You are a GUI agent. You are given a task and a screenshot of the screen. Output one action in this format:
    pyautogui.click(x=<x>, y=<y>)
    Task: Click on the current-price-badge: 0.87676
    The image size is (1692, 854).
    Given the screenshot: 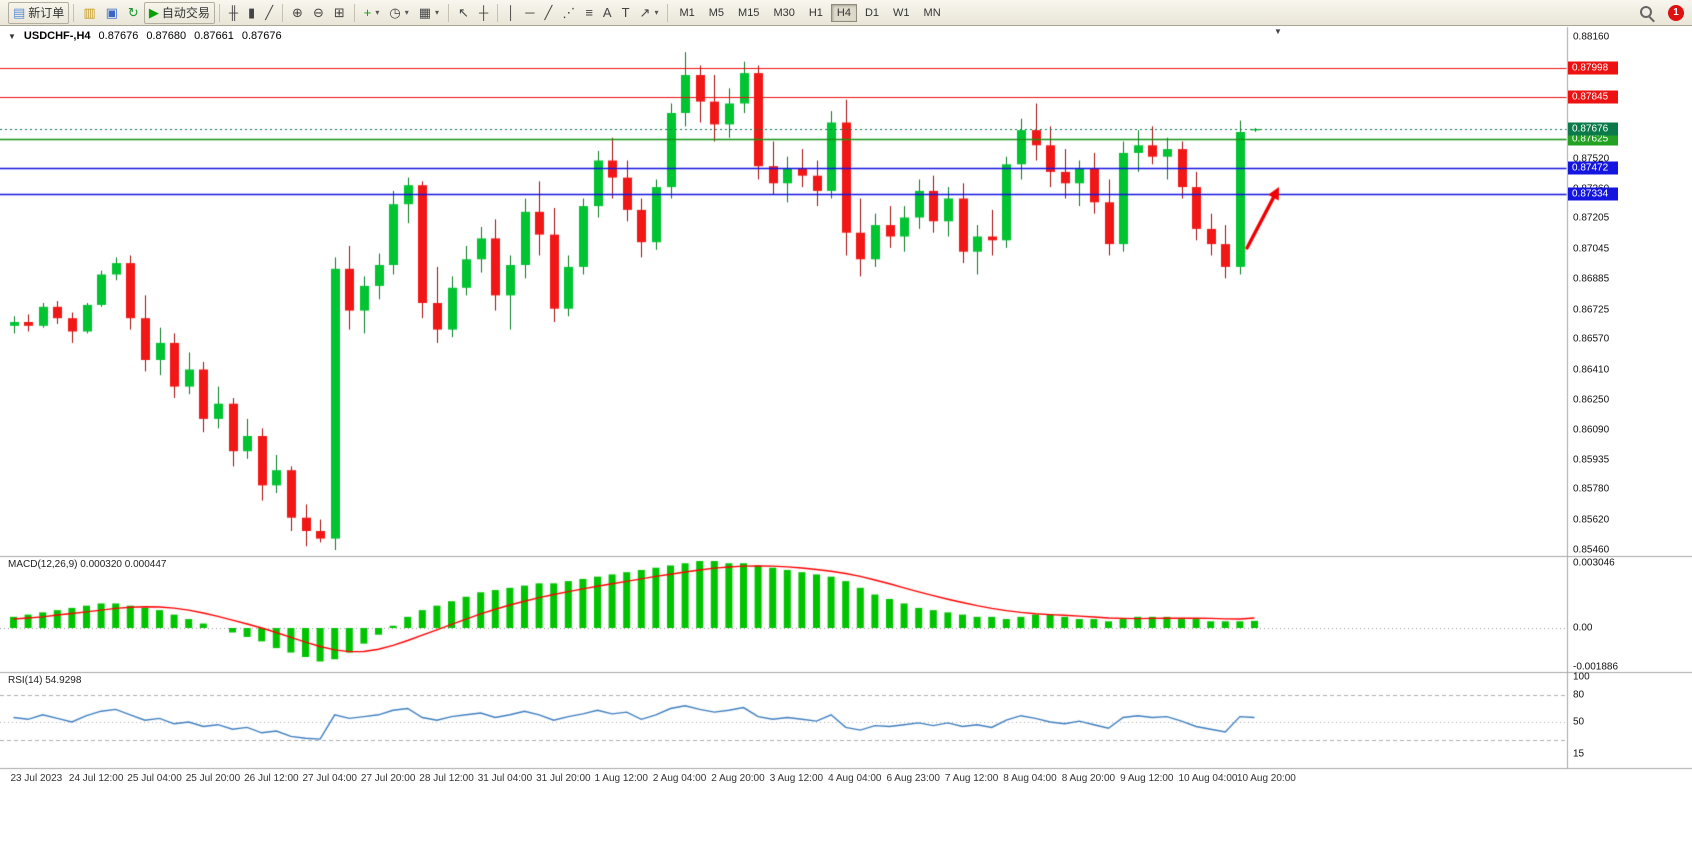 What is the action you would take?
    pyautogui.click(x=1593, y=129)
    